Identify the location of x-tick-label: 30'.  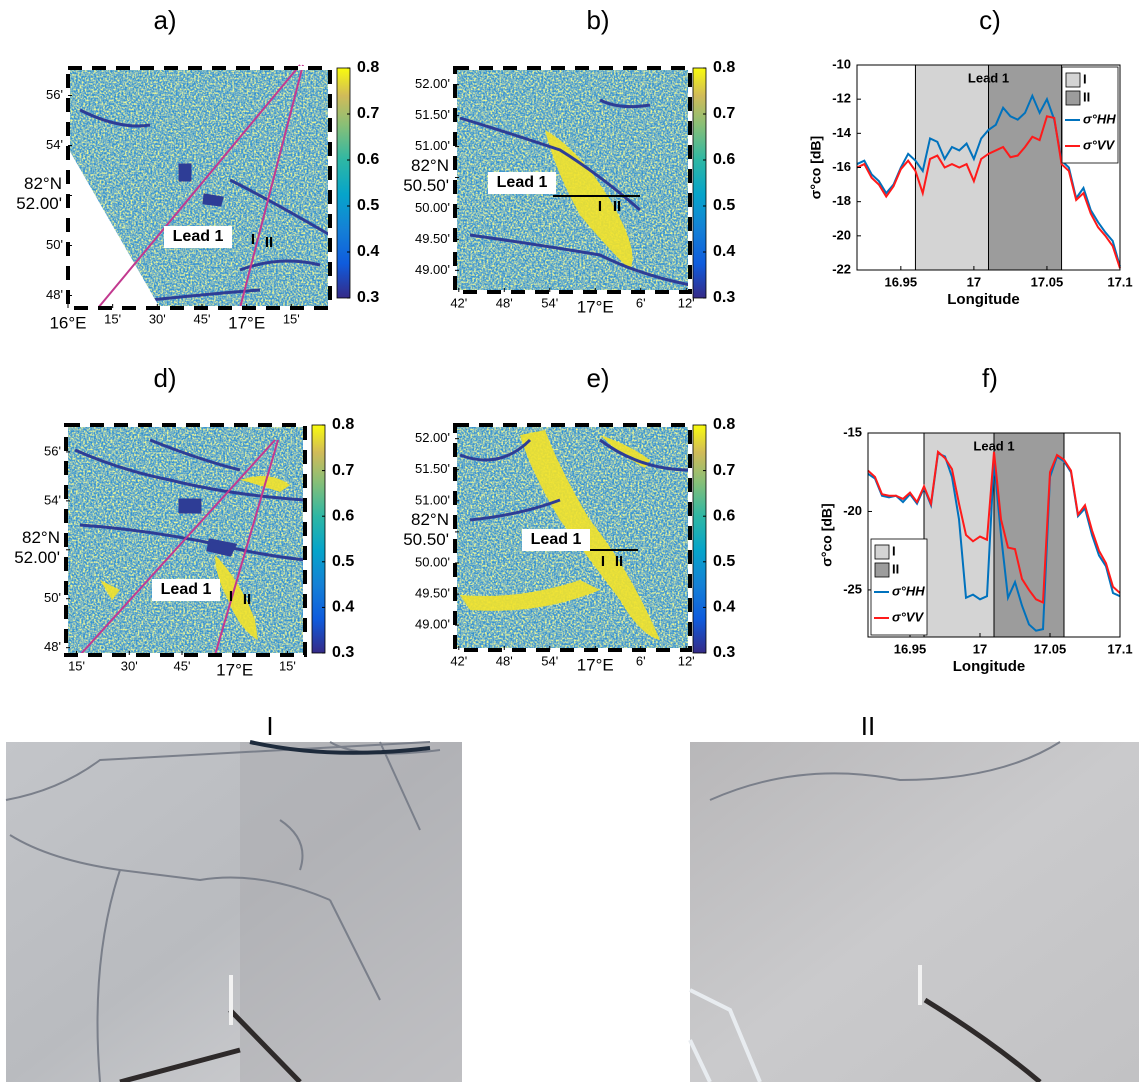
(157, 318).